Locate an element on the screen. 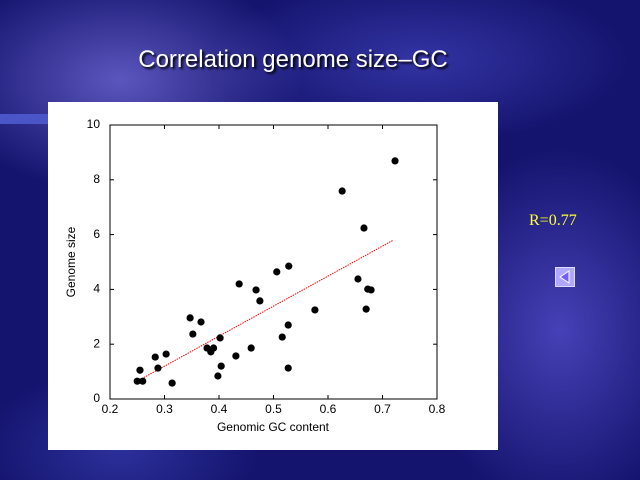  decor-bar is located at coordinates (24, 119).